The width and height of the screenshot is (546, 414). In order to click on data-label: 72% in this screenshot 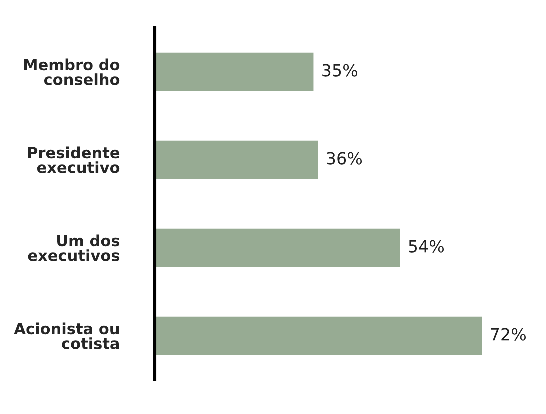, I will do `click(508, 334)`.